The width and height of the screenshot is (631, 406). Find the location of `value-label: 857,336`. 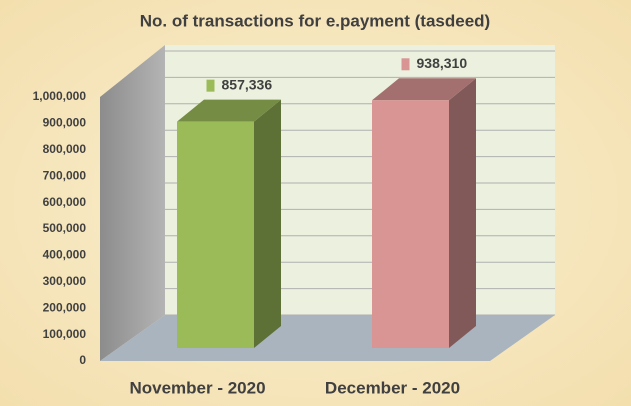

value-label: 857,336 is located at coordinates (247, 84).